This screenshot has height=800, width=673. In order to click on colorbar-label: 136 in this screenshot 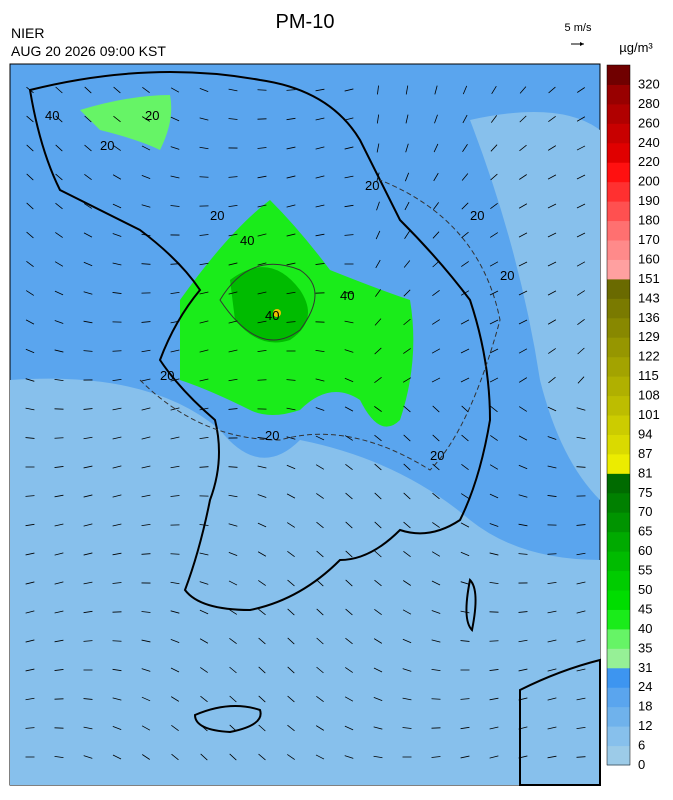, I will do `click(649, 317)`.